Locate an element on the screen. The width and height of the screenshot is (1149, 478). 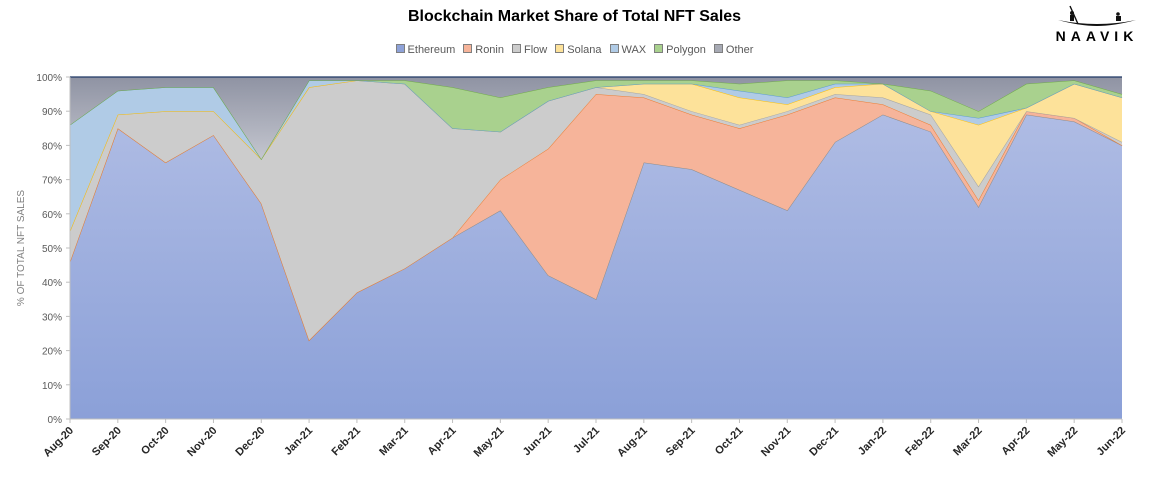
brand-logo-text: NAAVIK is located at coordinates (1097, 36).